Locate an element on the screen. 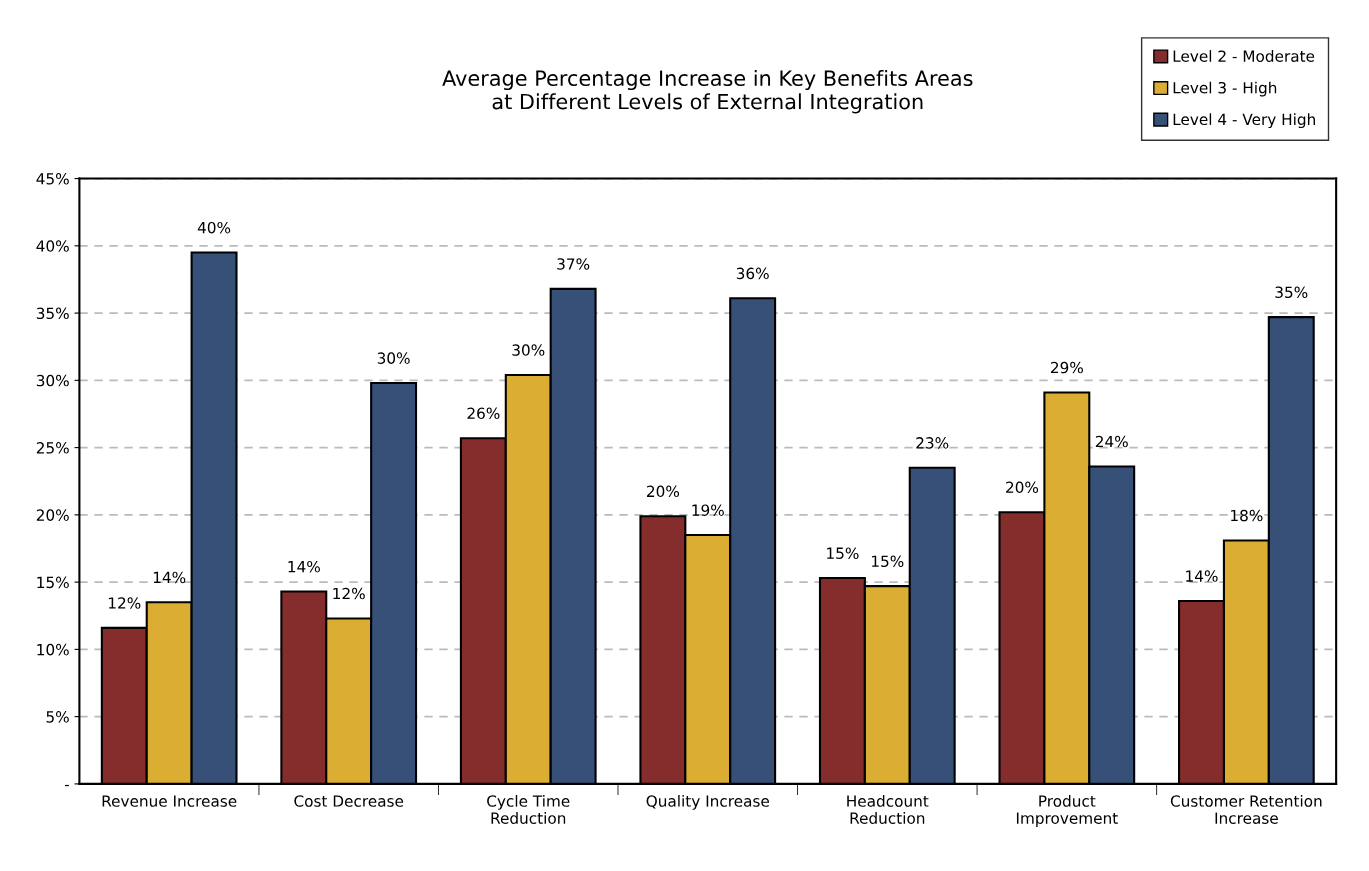 Image resolution: width=1369 pixels, height=871 pixels. y-tick-label: 5% is located at coordinates (57, 717).